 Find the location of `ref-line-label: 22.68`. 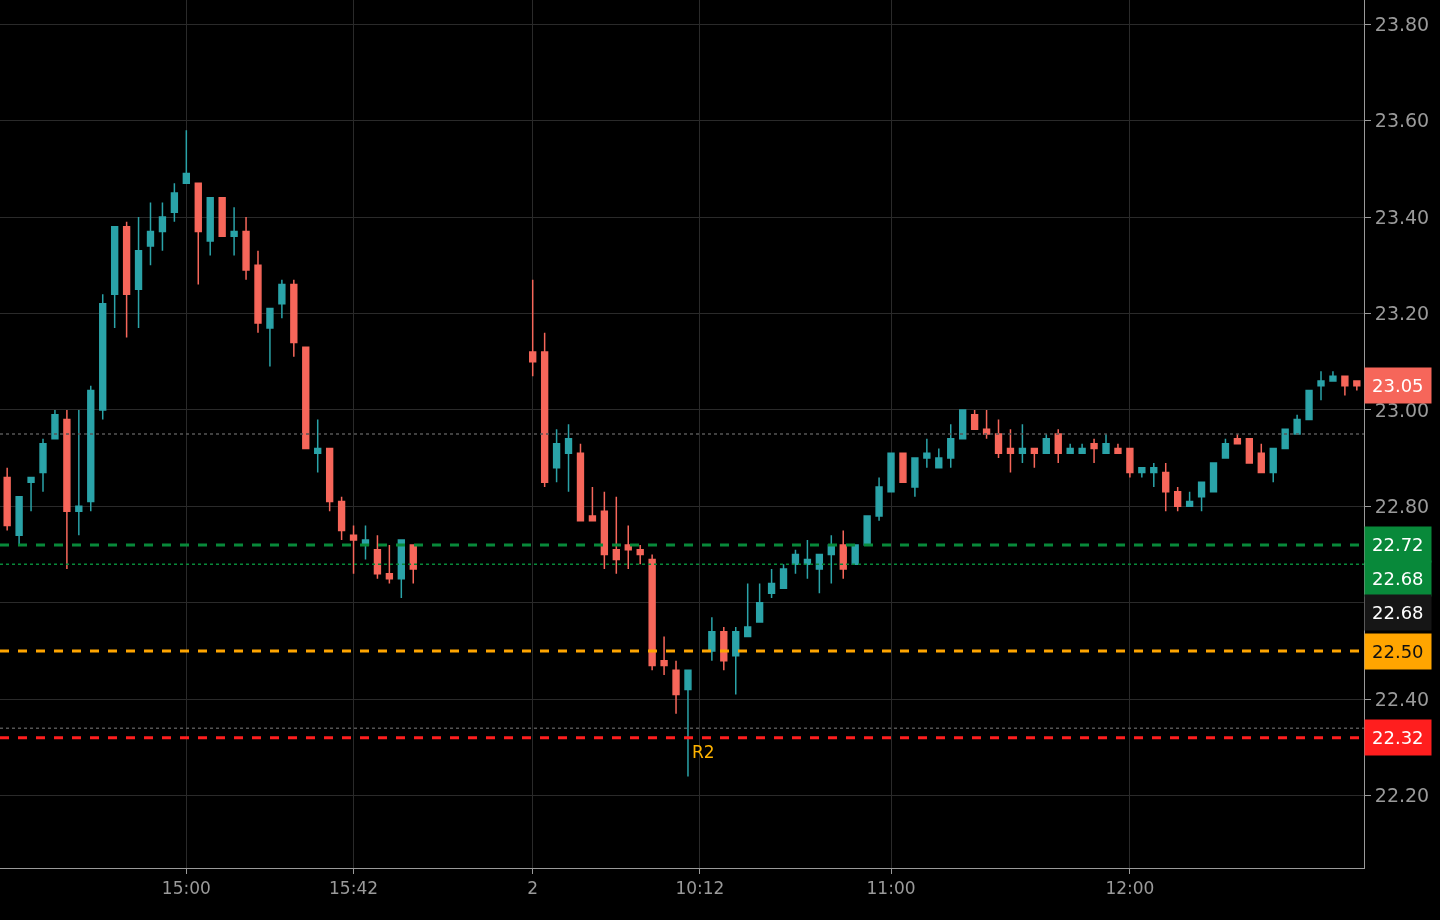

ref-line-label: 22.68 is located at coordinates (1398, 578).